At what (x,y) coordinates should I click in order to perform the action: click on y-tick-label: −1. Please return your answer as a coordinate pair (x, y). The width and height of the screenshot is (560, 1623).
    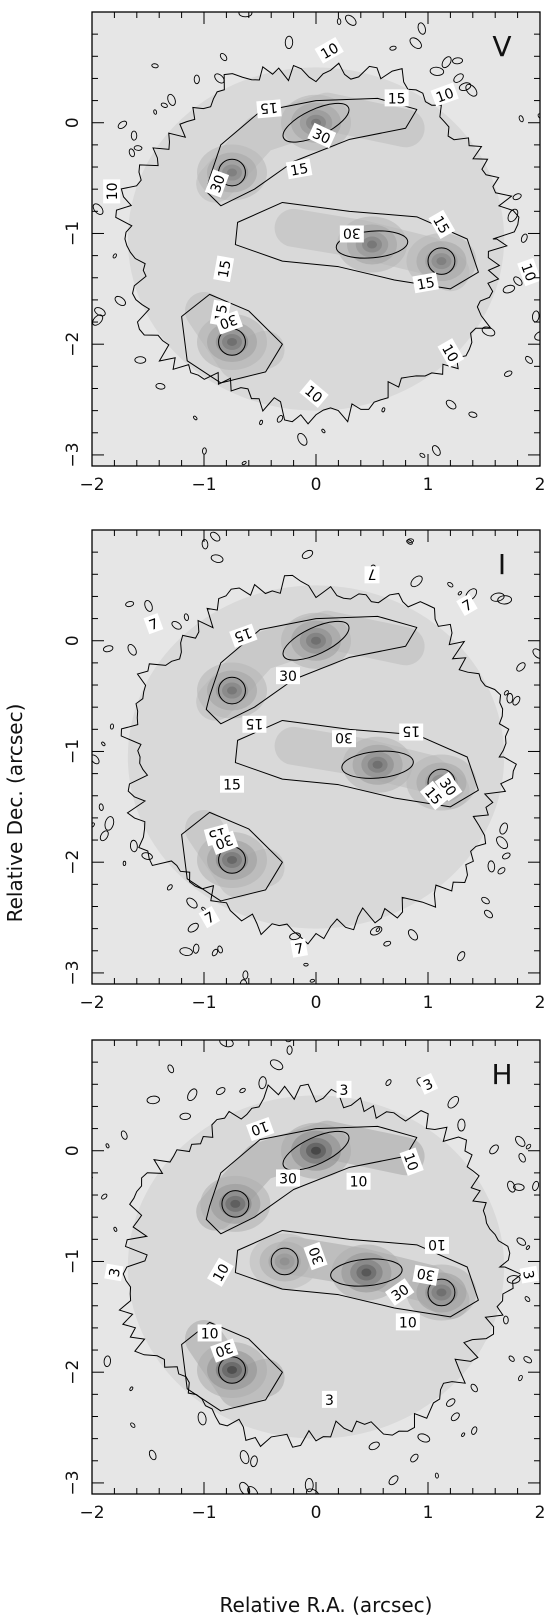
    Looking at the image, I should click on (73, 233).